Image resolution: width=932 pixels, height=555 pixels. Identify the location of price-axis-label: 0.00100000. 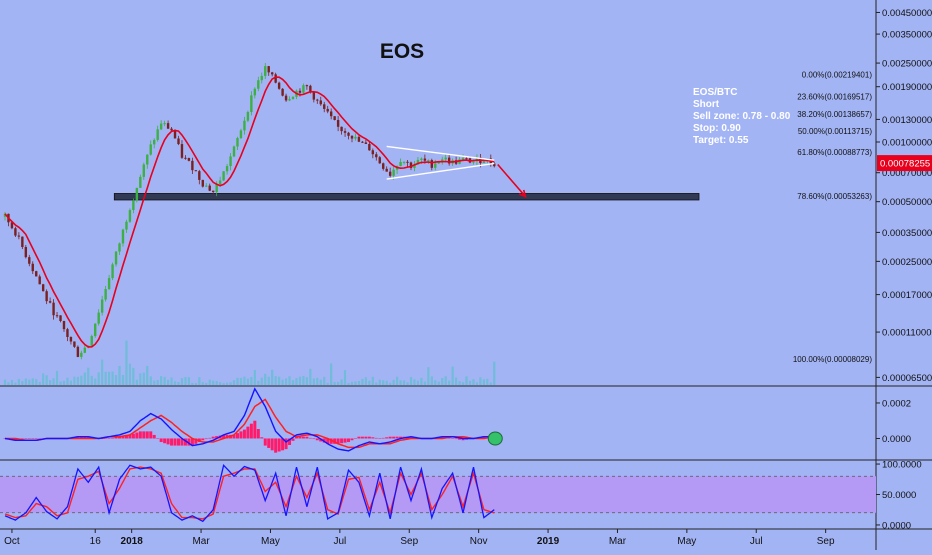
(907, 142).